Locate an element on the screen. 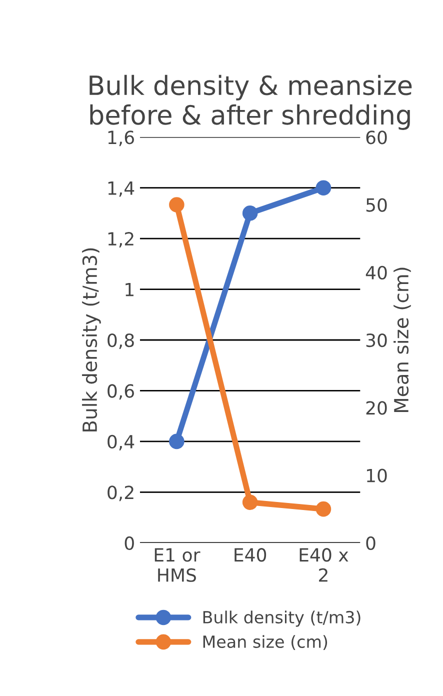 The image size is (443, 696). y2-tick-label: 10 is located at coordinates (377, 475).